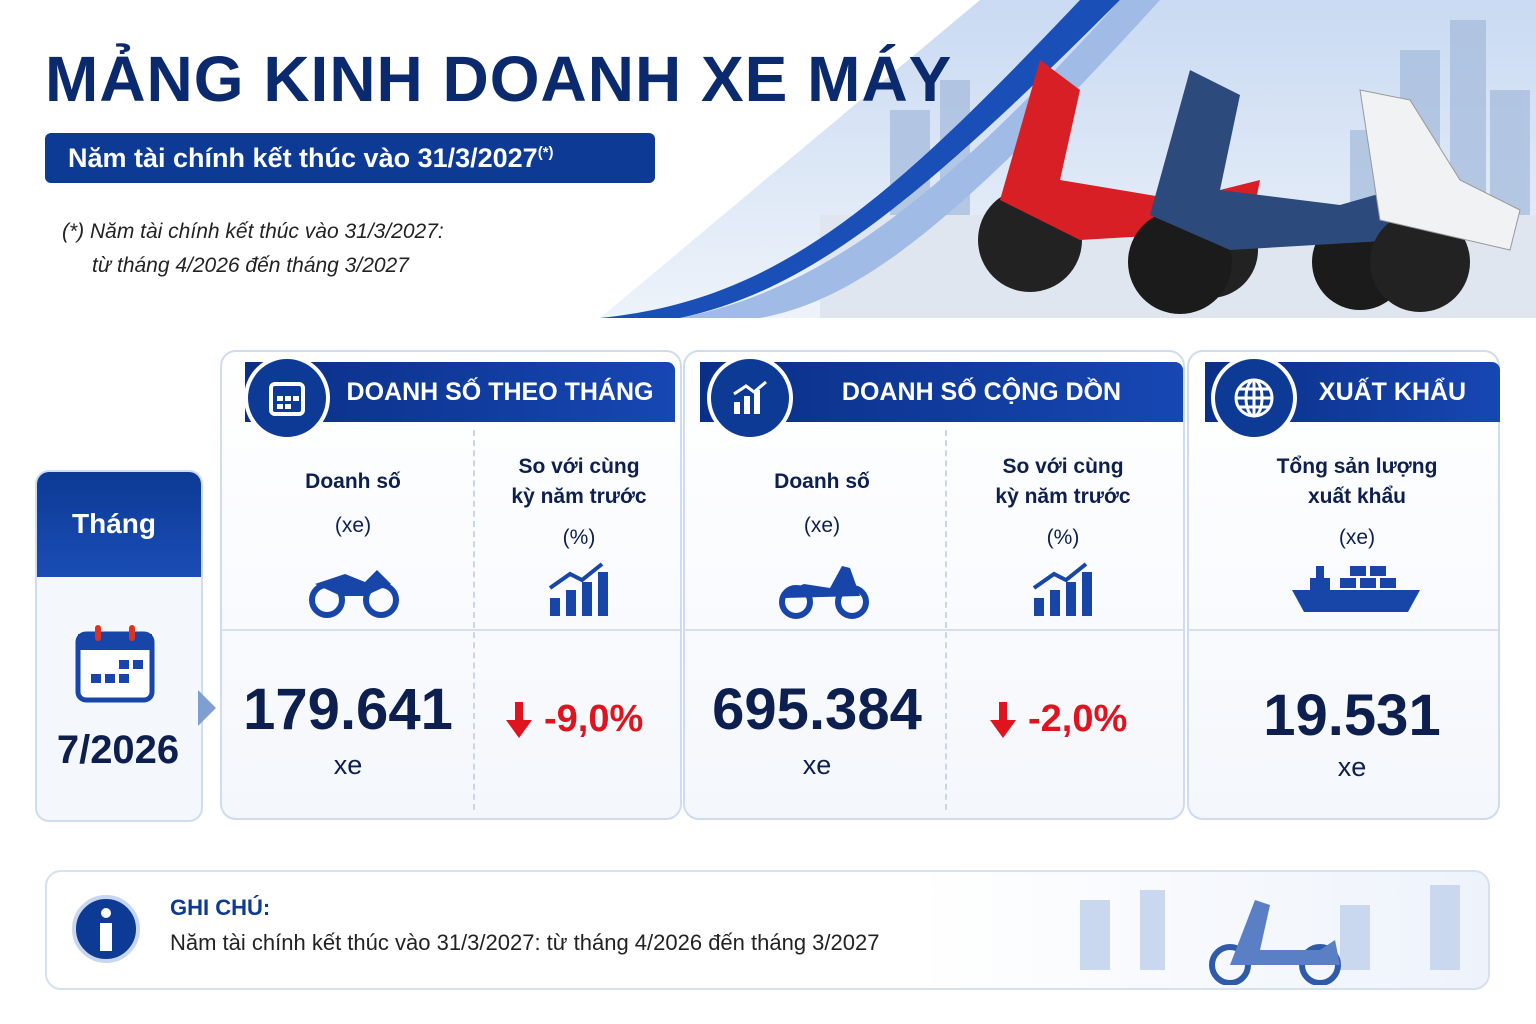 This screenshot has height=1024, width=1536. I want to click on footnote-line: từ tháng 4/2026 đến tháng 3/2027, so click(250, 265).